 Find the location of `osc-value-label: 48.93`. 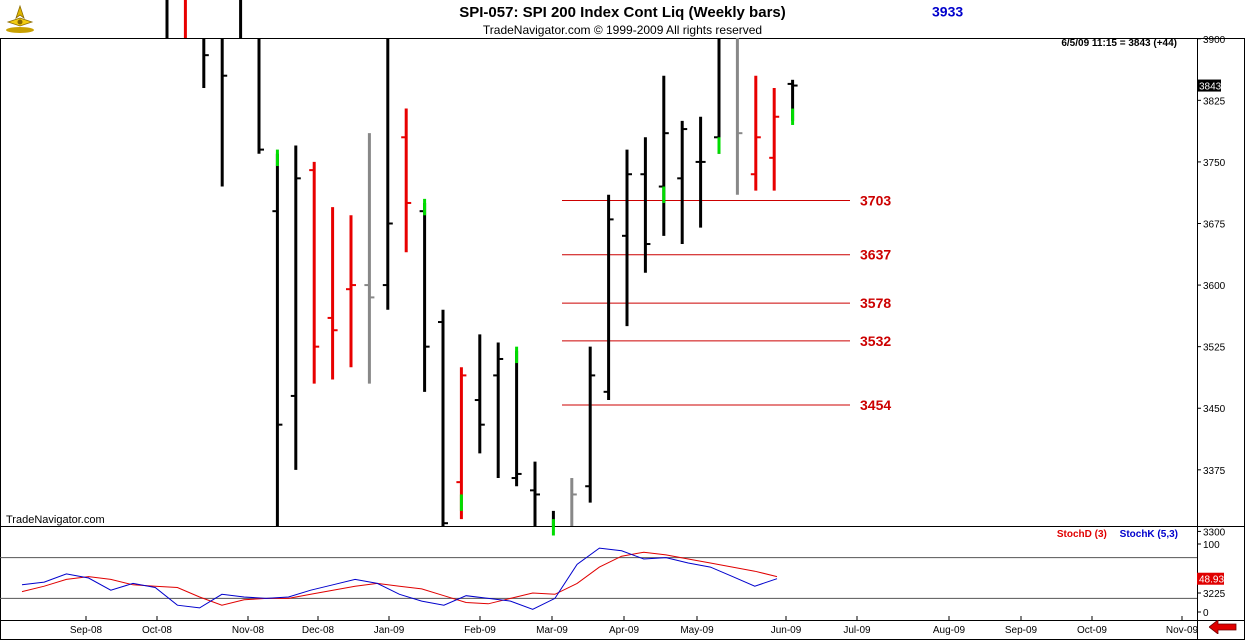

osc-value-label: 48.93 is located at coordinates (1211, 580).